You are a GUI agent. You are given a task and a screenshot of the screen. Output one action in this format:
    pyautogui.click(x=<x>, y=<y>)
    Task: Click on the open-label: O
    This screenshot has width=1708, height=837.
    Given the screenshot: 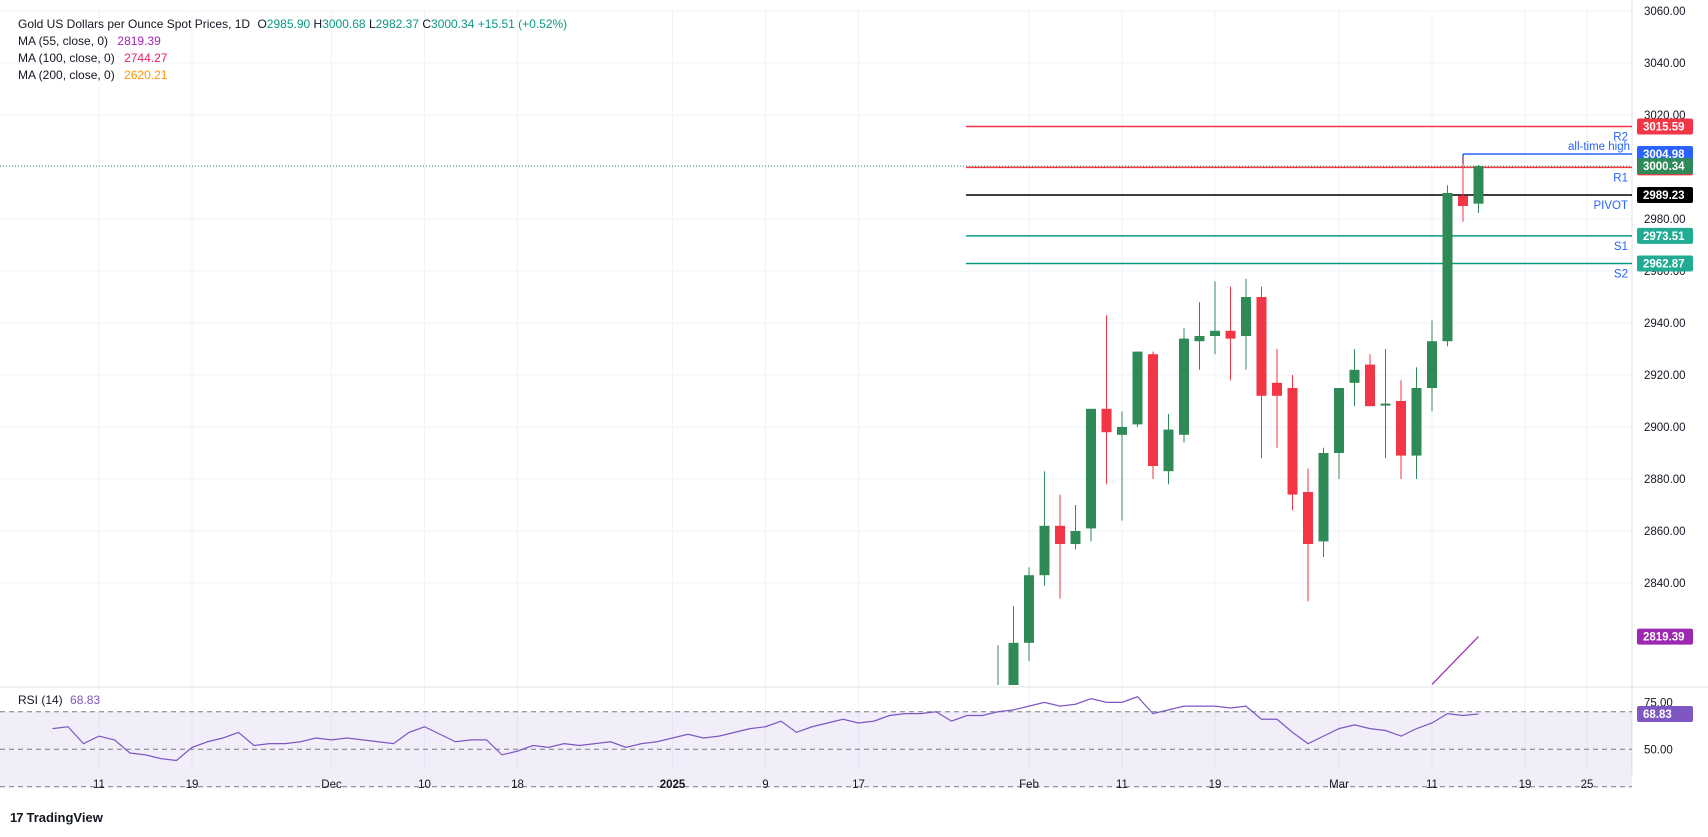 What is the action you would take?
    pyautogui.click(x=262, y=24)
    